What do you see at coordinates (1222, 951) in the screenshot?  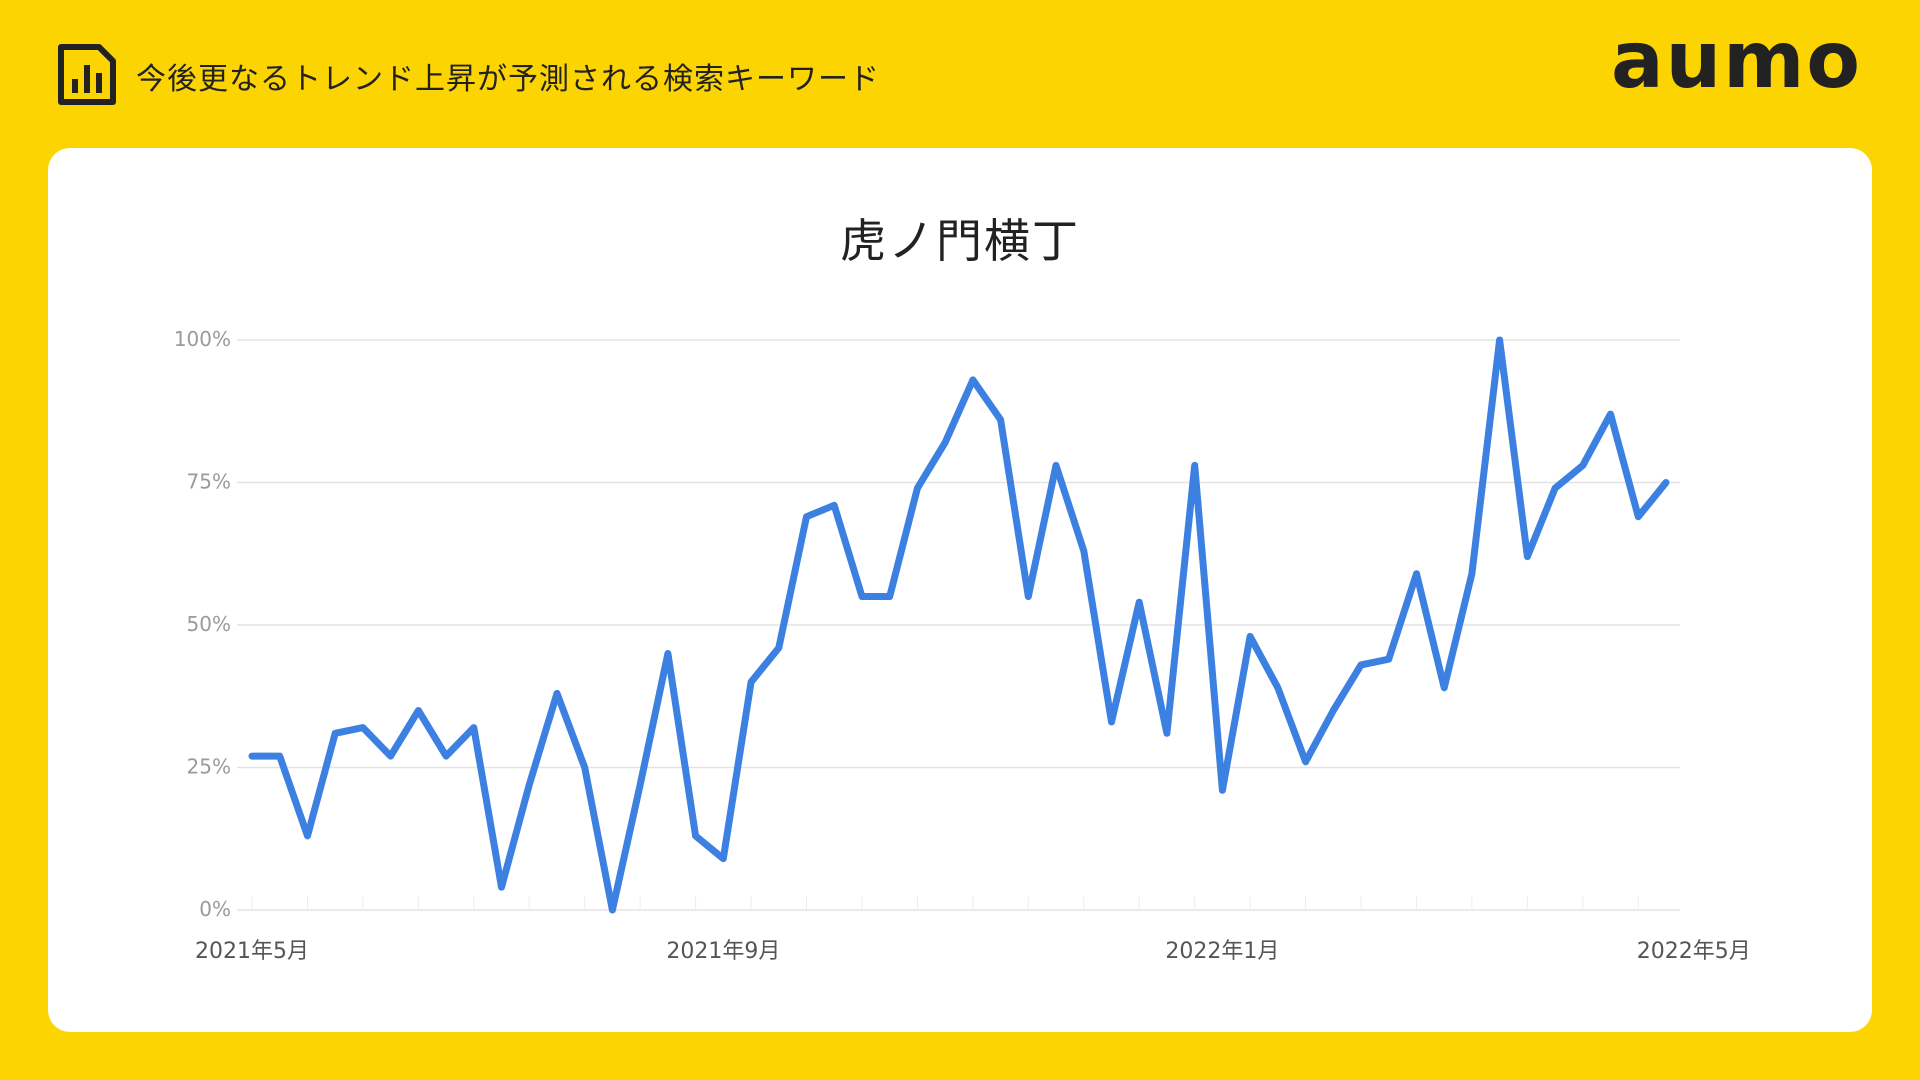 I see `x-tick-label: 2022年1月` at bounding box center [1222, 951].